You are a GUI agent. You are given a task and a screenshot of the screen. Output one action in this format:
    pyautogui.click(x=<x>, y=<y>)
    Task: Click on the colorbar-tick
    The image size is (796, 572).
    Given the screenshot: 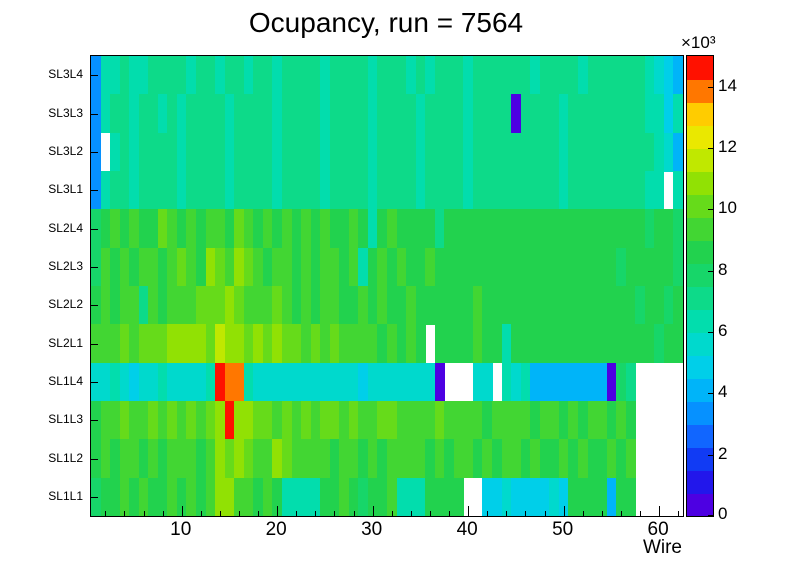 What is the action you would take?
    pyautogui.click(x=710, y=515)
    